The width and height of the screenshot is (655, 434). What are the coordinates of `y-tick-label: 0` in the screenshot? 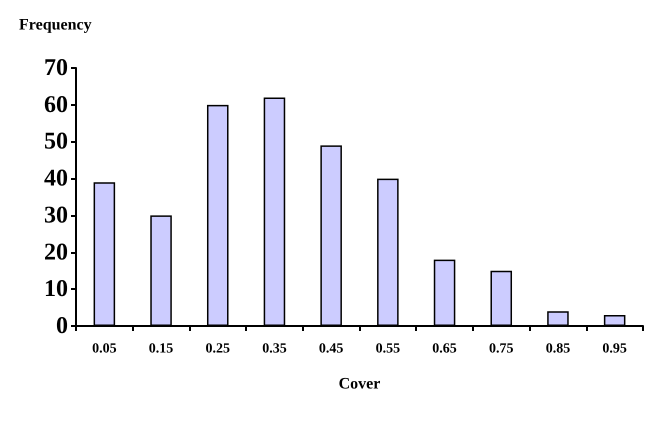 It's located at (62, 326).